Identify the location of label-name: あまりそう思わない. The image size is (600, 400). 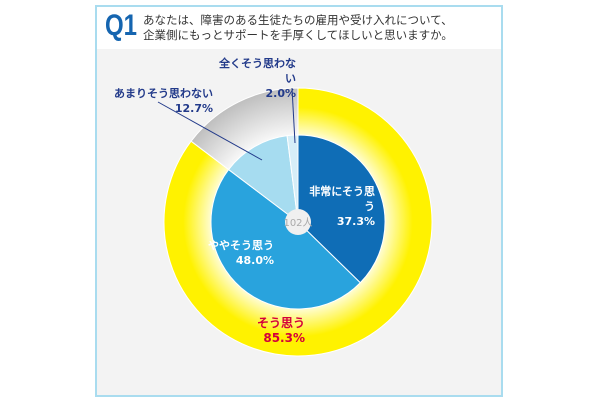
(163, 93).